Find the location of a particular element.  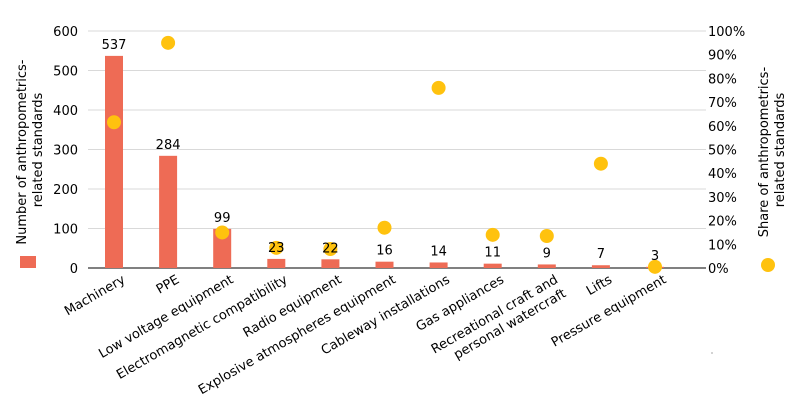

bar-data-label: 16 is located at coordinates (384, 251).